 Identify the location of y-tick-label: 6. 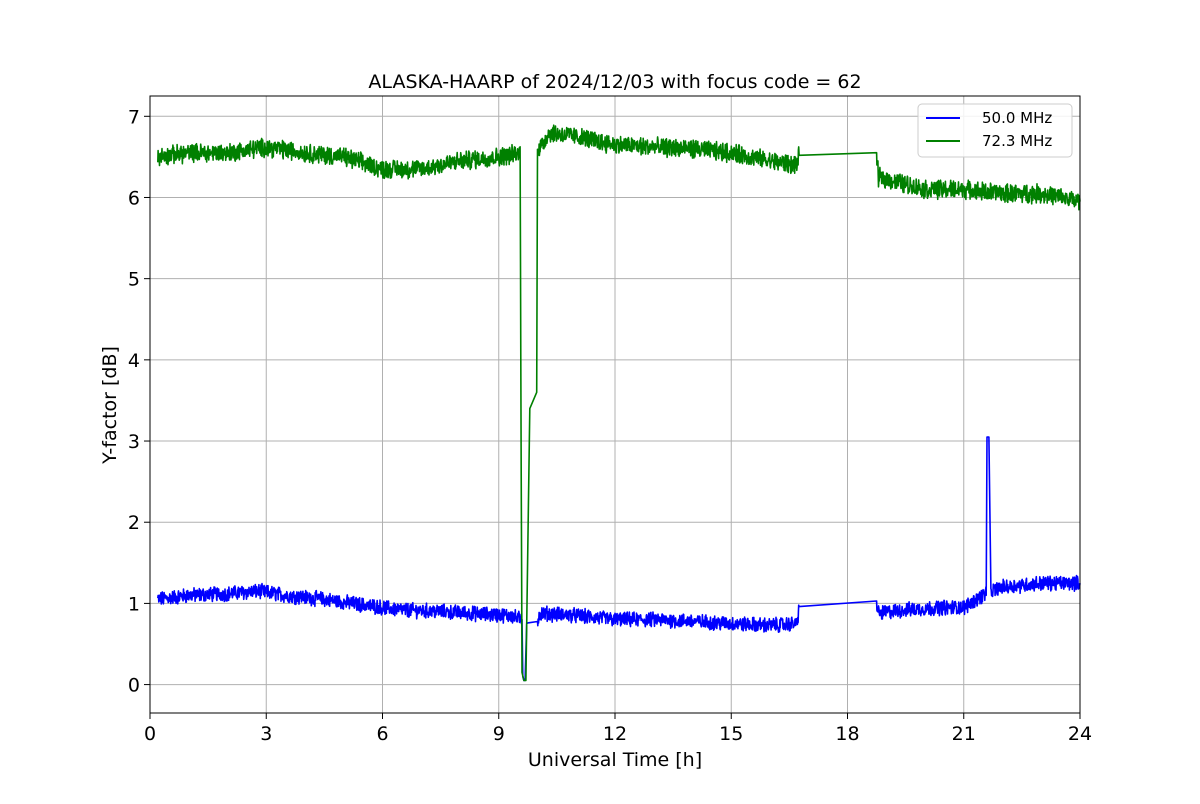
(134, 198).